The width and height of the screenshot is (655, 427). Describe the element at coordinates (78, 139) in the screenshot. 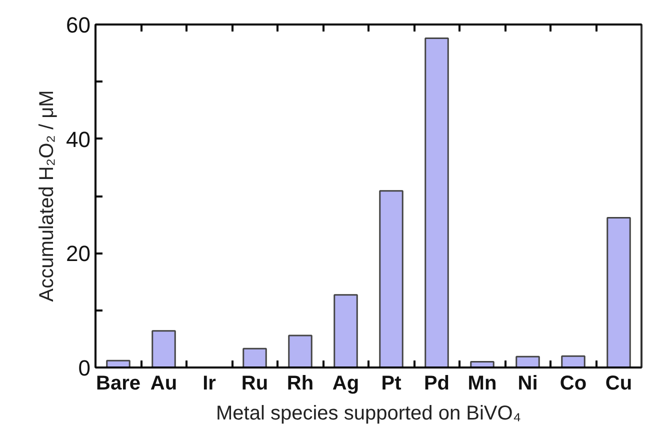

I see `y-tick-label: 40` at that location.